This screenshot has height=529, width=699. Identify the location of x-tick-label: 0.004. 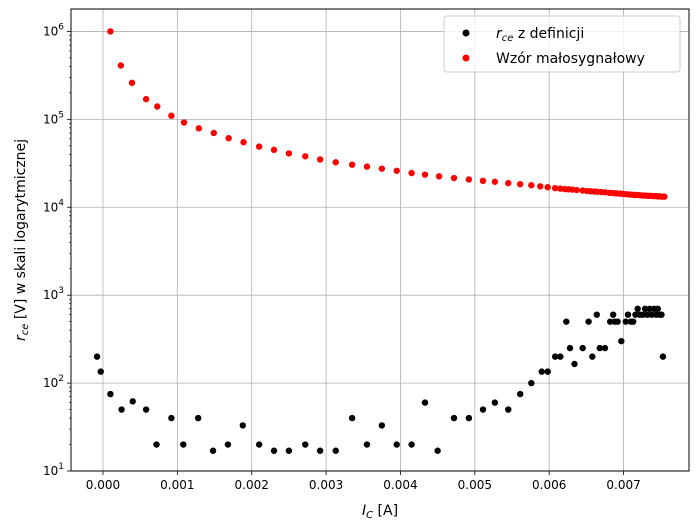
(400, 485).